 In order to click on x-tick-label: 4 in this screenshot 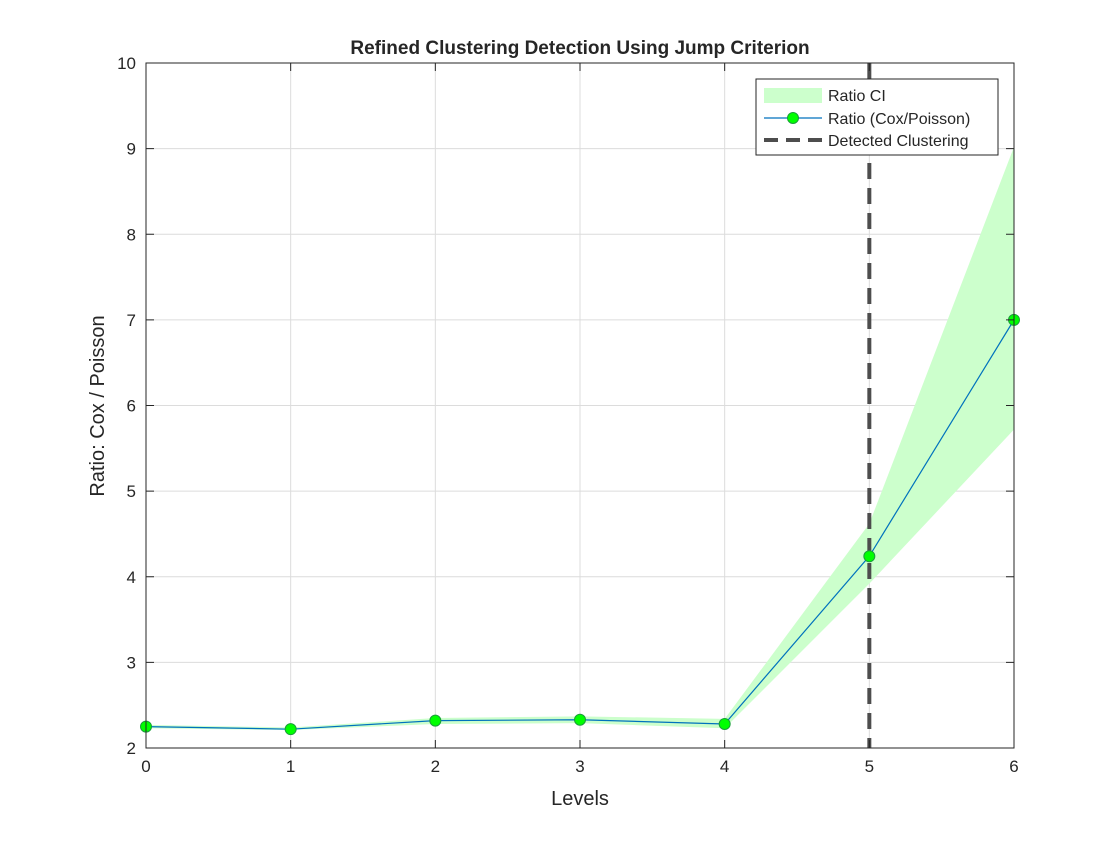, I will do `click(724, 766)`.